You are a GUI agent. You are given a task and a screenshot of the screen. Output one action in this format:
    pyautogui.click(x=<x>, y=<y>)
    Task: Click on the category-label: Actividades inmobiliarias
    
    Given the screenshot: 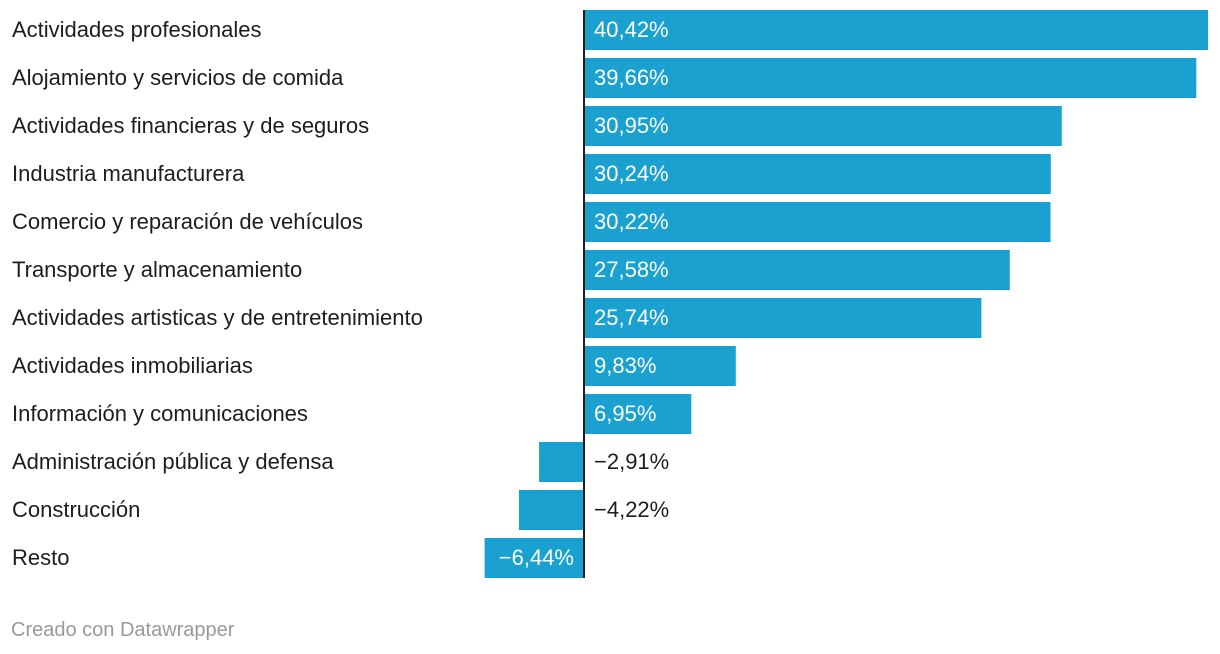 What is the action you would take?
    pyautogui.click(x=132, y=365)
    